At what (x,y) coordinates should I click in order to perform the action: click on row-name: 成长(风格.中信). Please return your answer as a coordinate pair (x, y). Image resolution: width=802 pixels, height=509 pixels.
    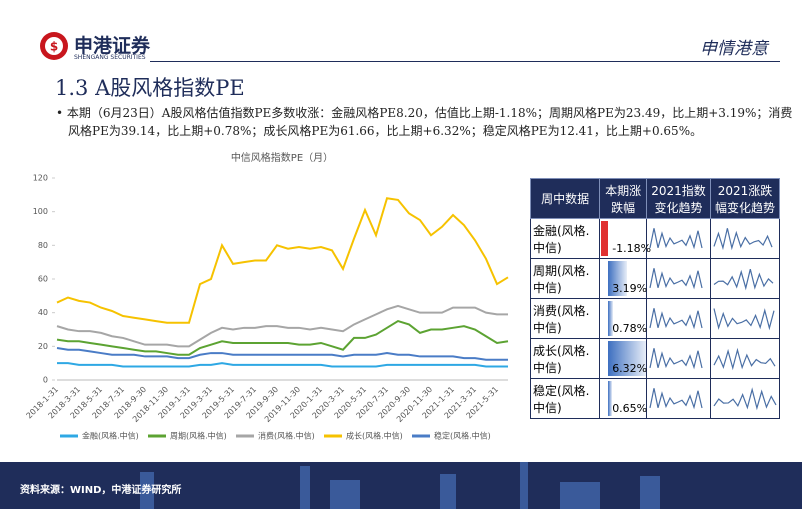
    Looking at the image, I should click on (565, 358).